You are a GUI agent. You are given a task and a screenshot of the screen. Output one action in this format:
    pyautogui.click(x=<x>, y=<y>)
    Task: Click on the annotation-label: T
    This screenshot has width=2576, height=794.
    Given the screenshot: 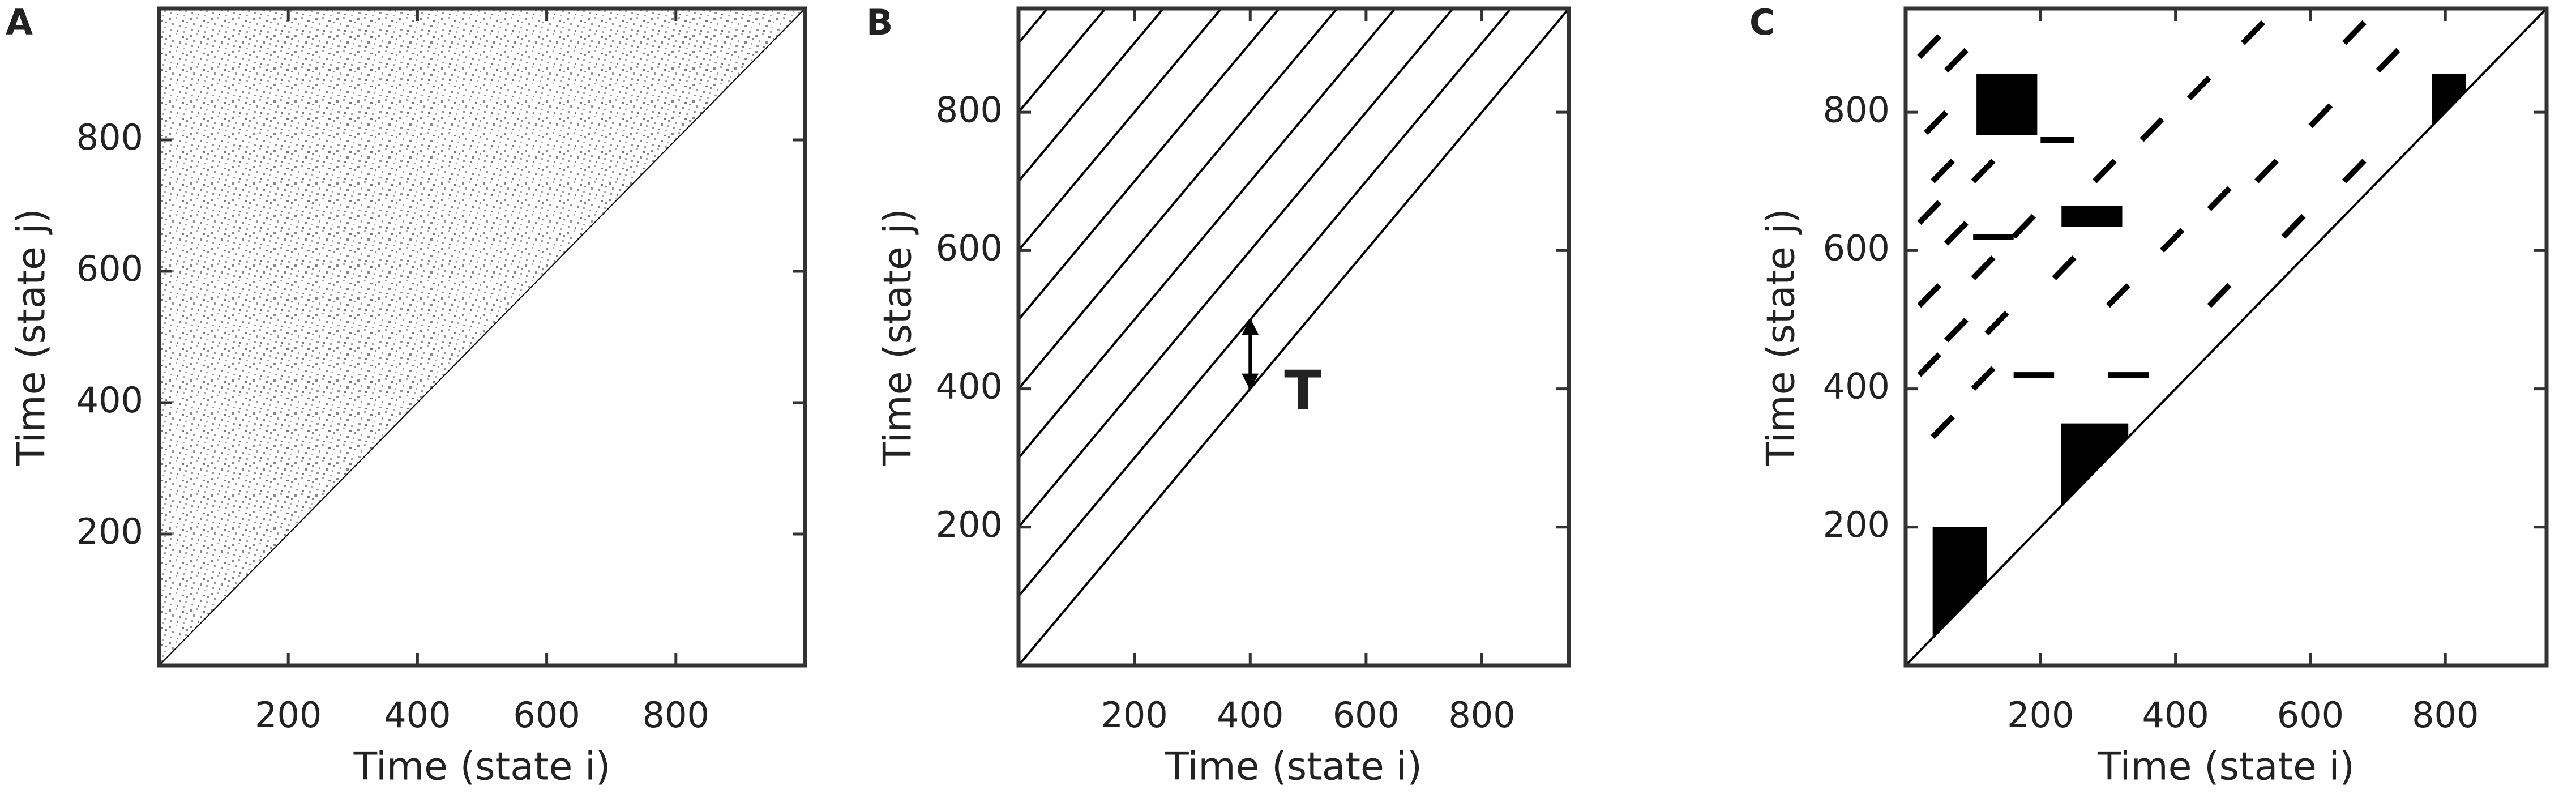 What is the action you would take?
    pyautogui.click(x=1302, y=390)
    